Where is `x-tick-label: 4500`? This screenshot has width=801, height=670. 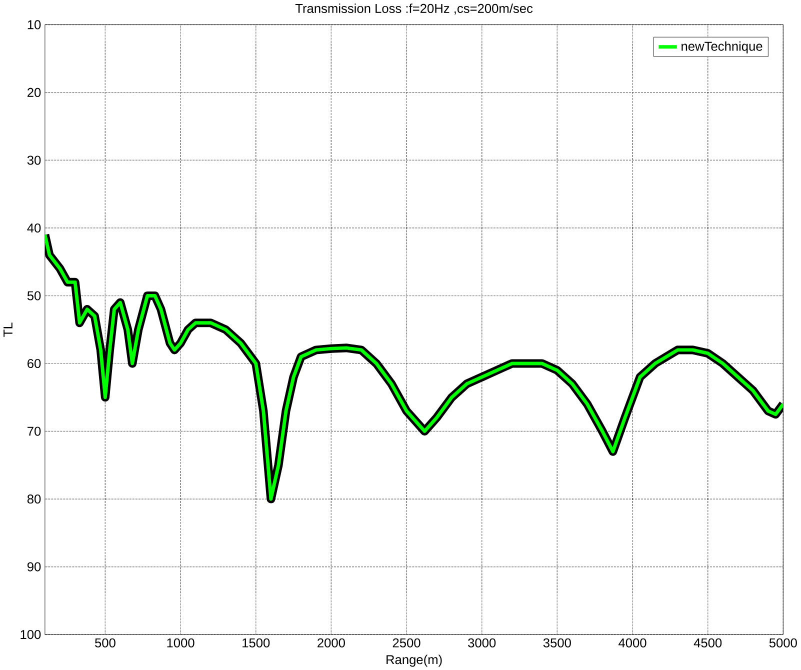
x-tick-label: 4500 is located at coordinates (708, 643).